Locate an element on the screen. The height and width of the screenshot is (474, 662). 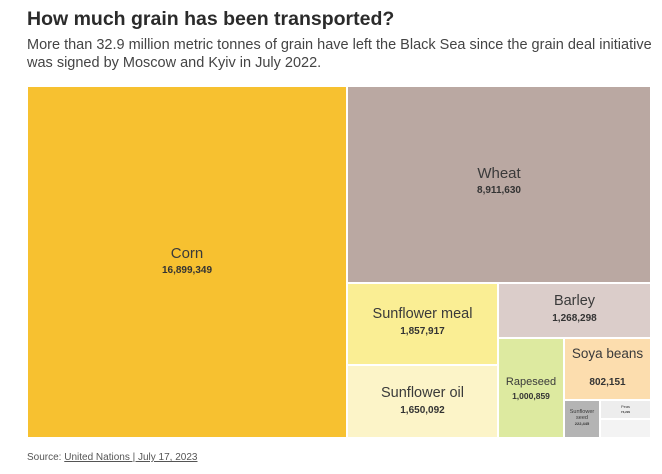
treemap-cell-soya-beans: Soya beans 802,151 is located at coordinates (607, 369).